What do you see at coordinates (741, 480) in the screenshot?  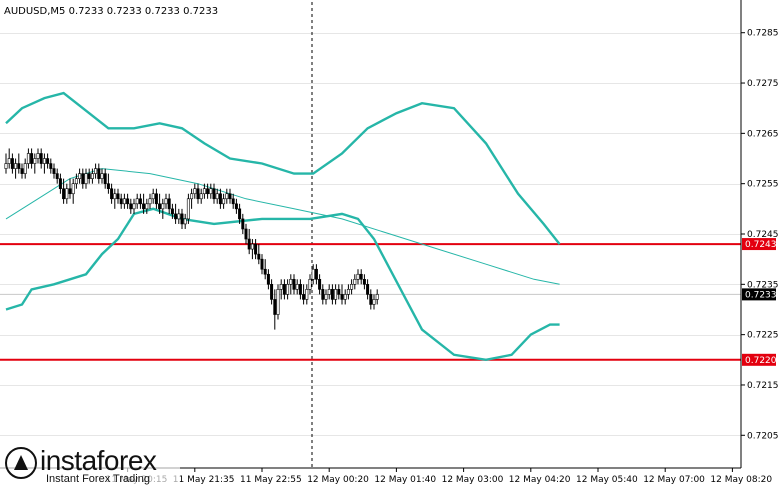 I see `x-tick-label: 12 May 08:20` at bounding box center [741, 480].